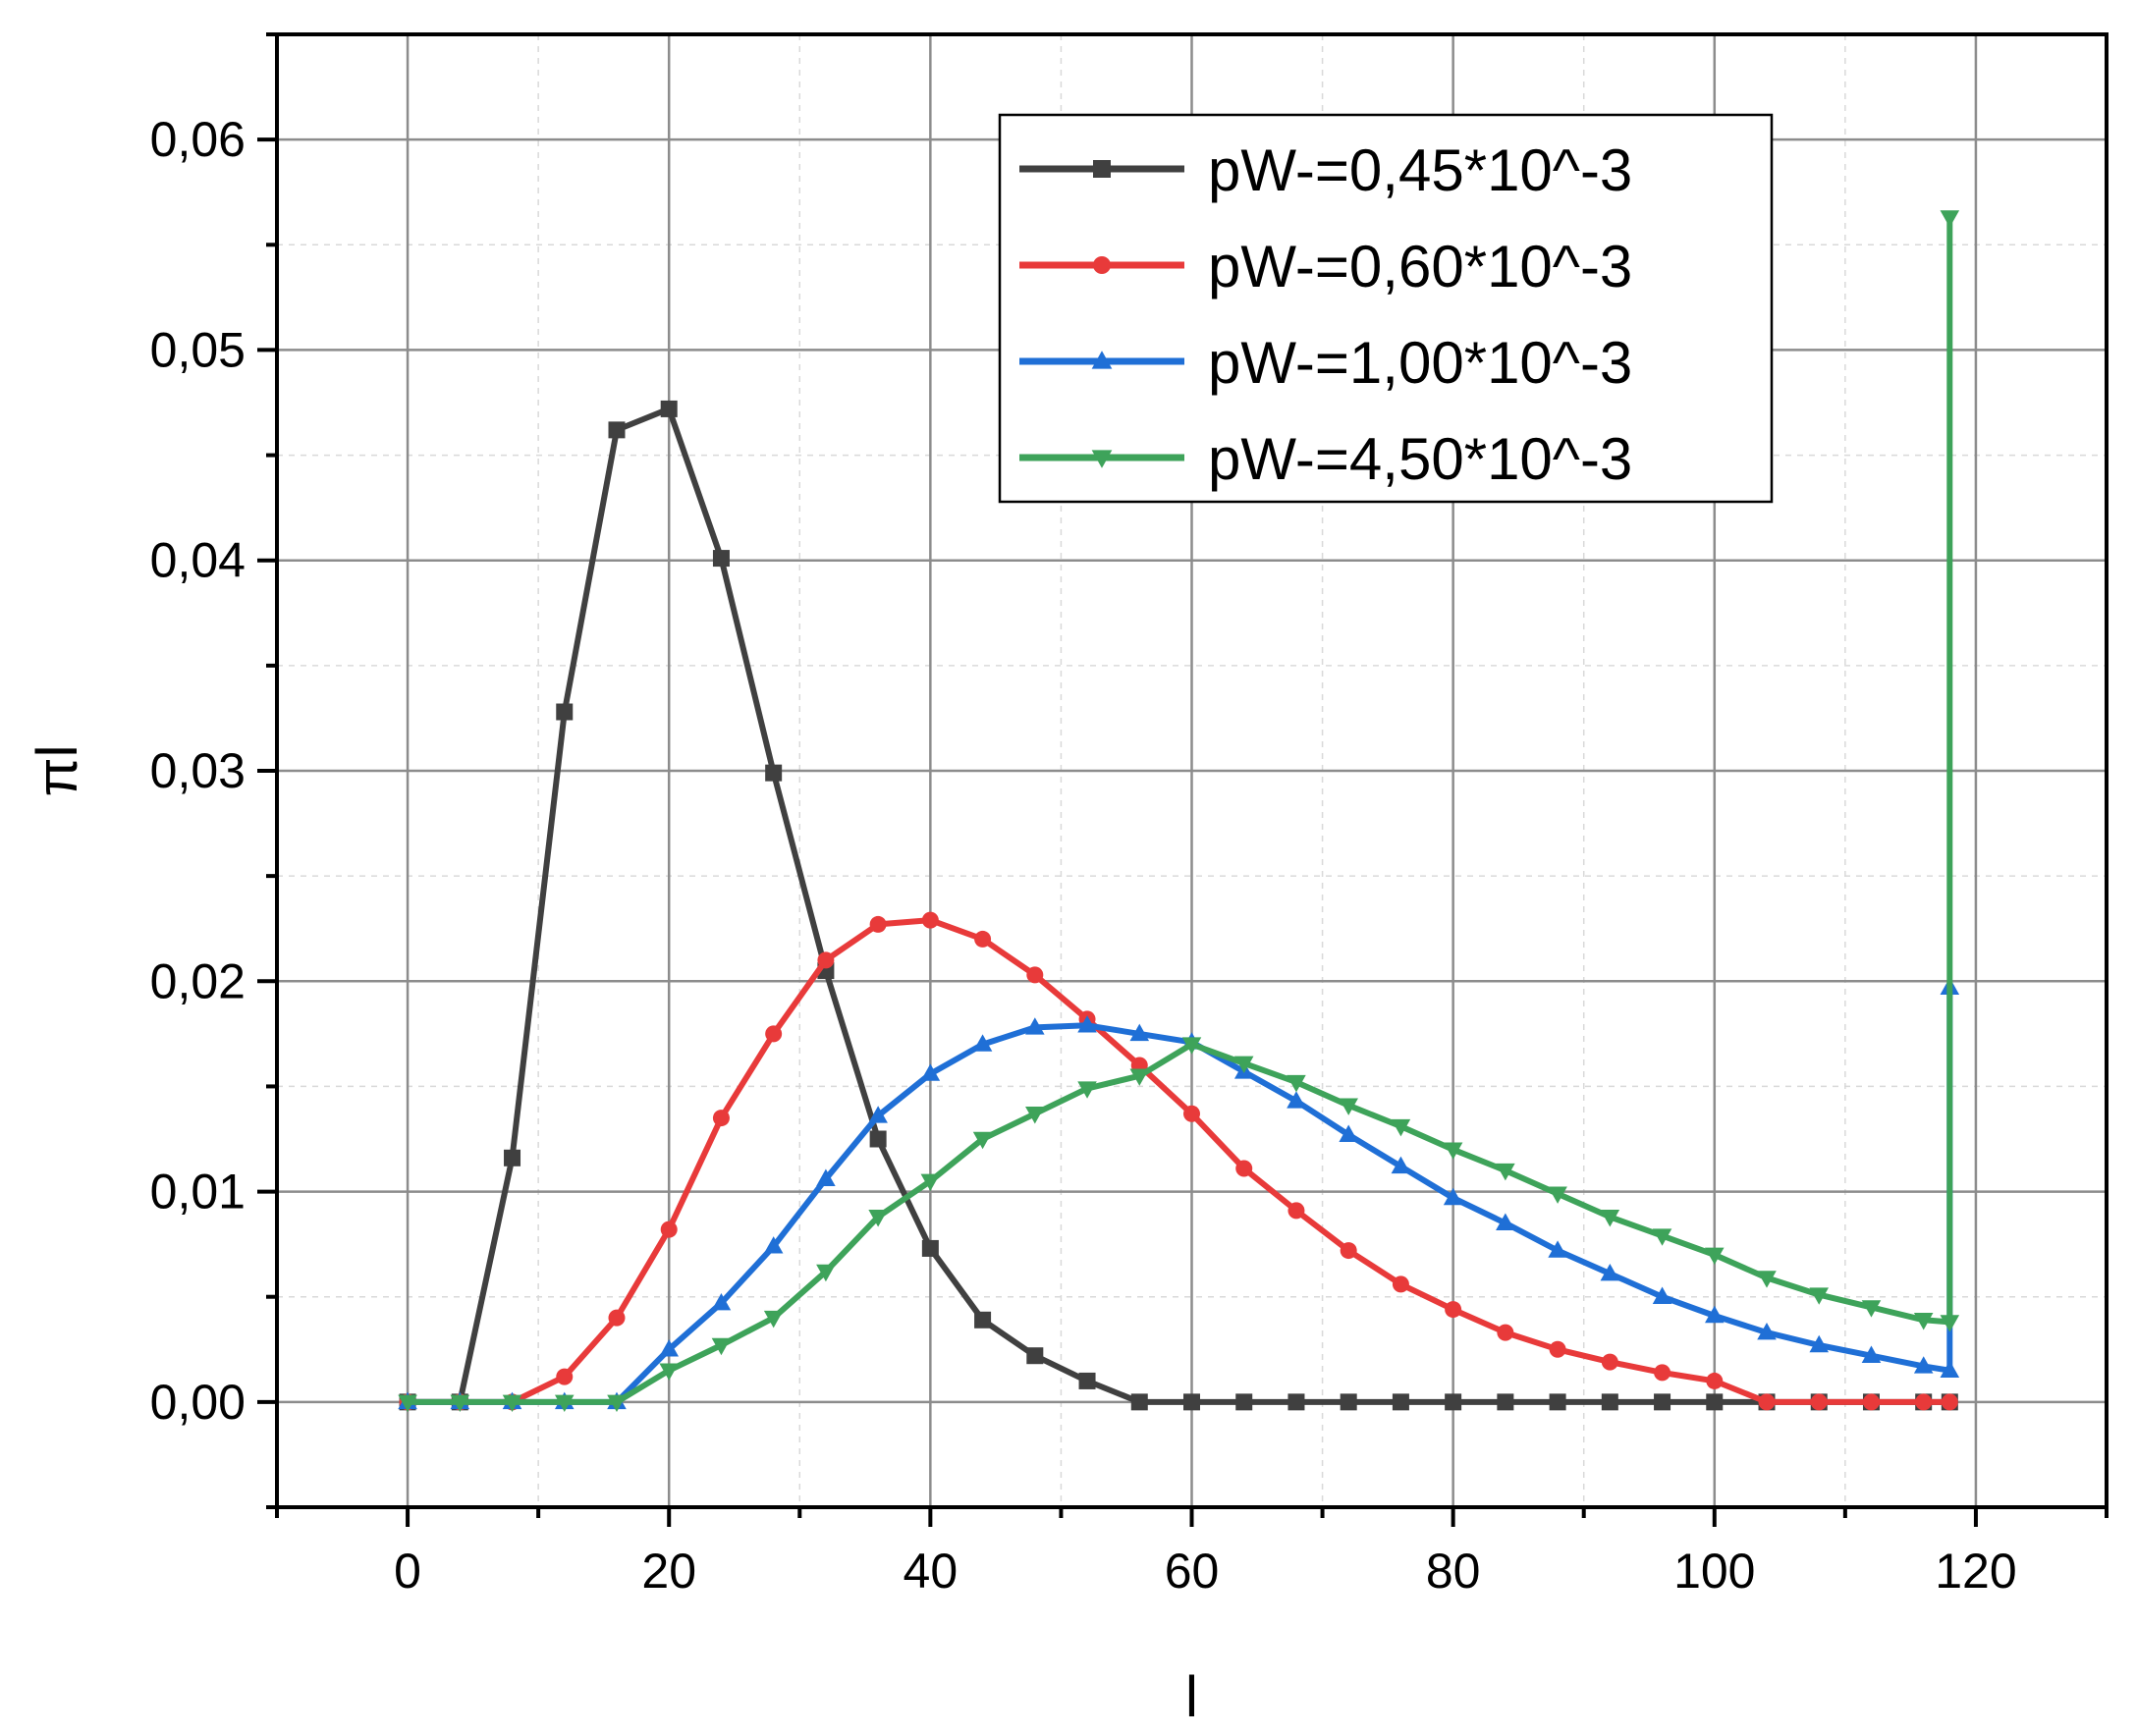 The width and height of the screenshot is (2136, 1736). Describe the element at coordinates (931, 1571) in the screenshot. I see `x-tick-label: 40` at that location.